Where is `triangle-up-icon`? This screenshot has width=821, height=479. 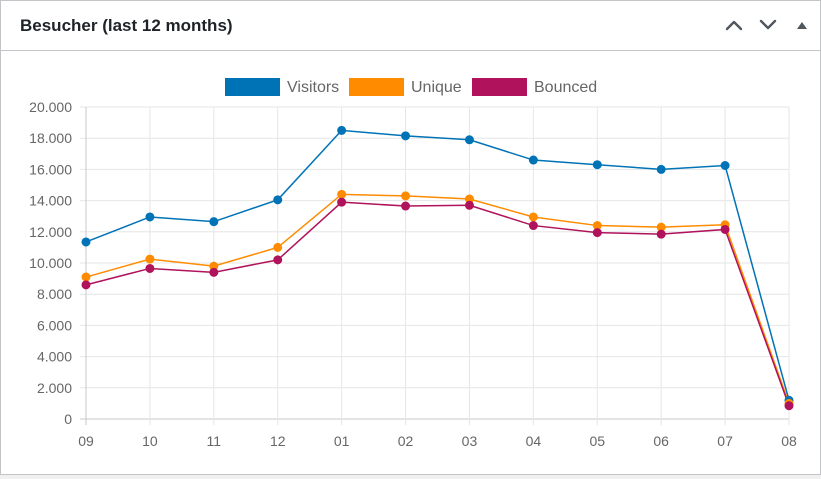 triangle-up-icon is located at coordinates (802, 25).